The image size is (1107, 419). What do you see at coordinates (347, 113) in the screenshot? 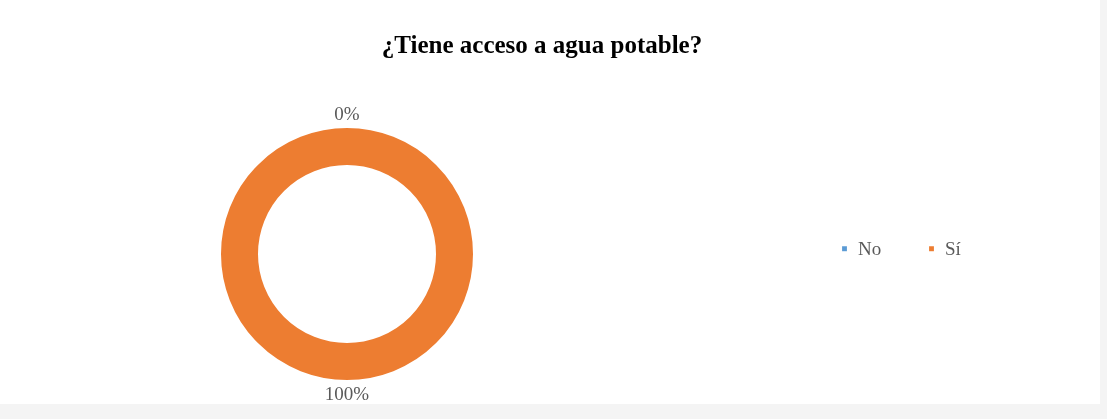
I see `text: 0%` at bounding box center [347, 113].